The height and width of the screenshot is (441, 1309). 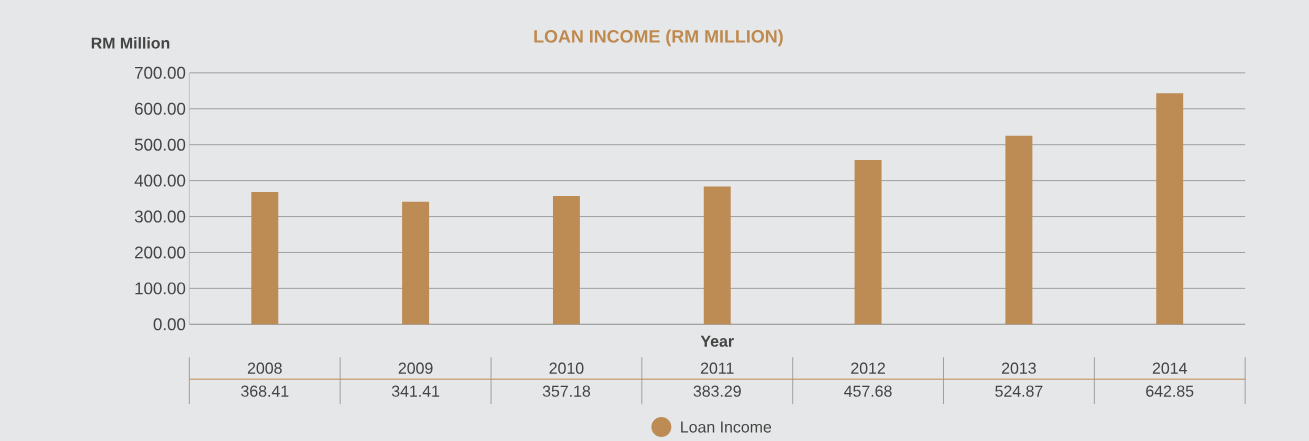 What do you see at coordinates (566, 368) in the screenshot?
I see `x-tick-label: 2010` at bounding box center [566, 368].